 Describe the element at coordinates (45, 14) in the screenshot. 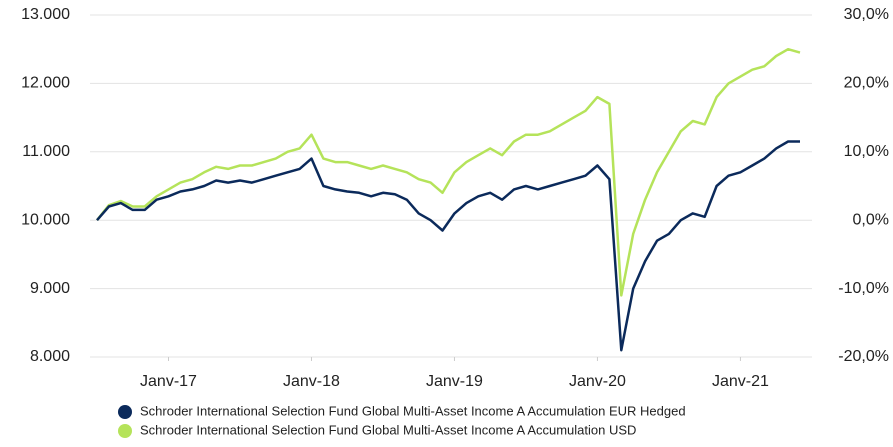

I see `y-tick-label: 13.000` at that location.